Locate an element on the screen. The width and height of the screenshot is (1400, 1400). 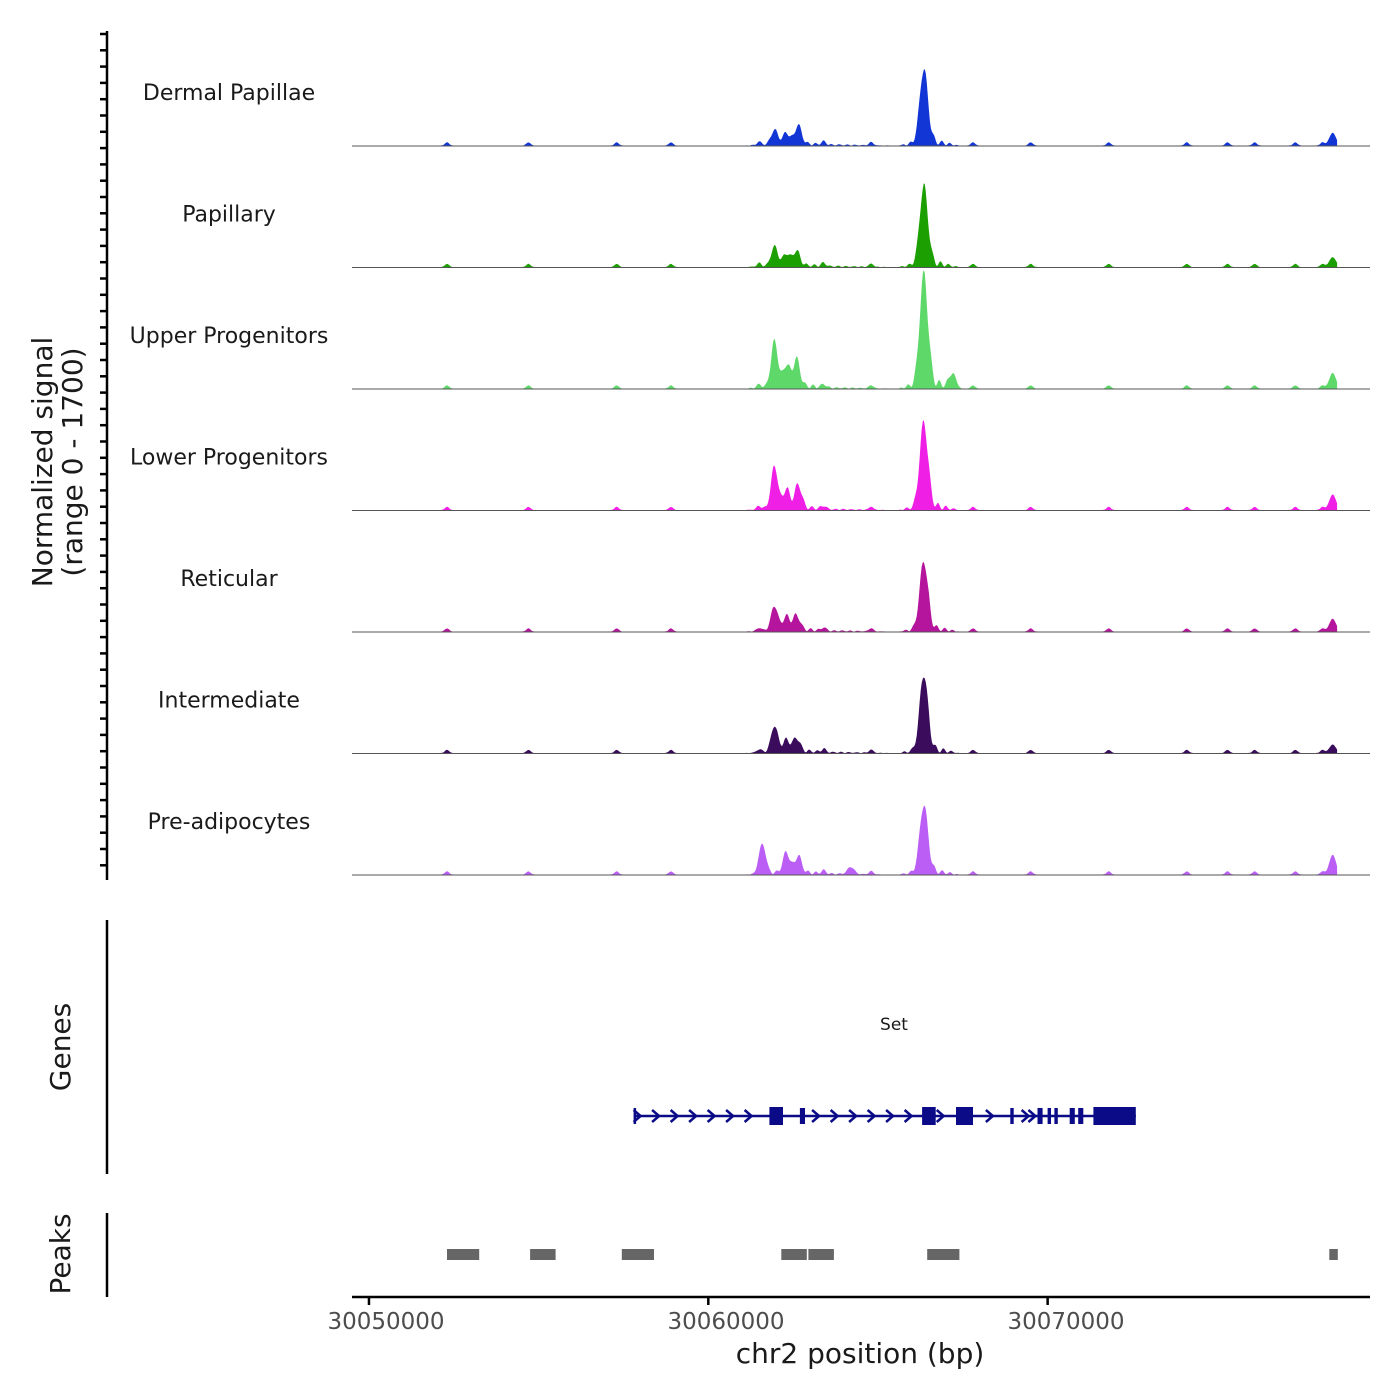
track-6: Pre-adipocytes is located at coordinates (759, 840).